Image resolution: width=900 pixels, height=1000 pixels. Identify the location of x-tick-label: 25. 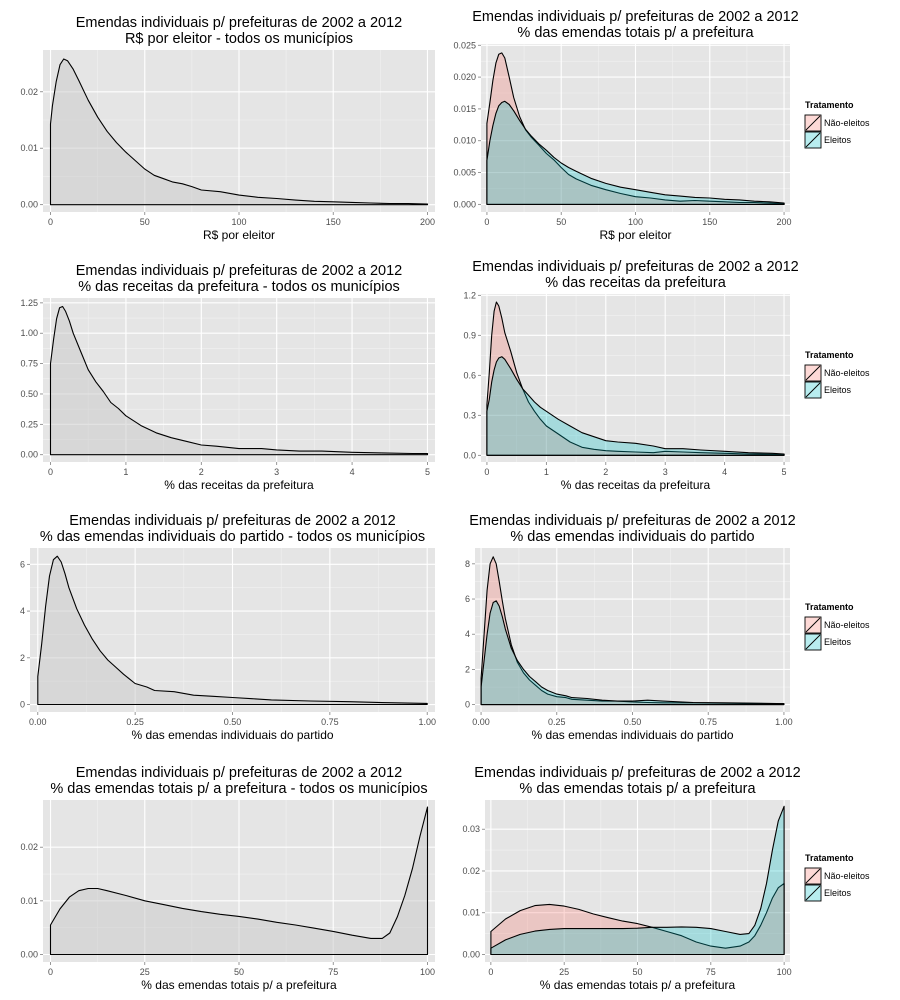
(145, 972).